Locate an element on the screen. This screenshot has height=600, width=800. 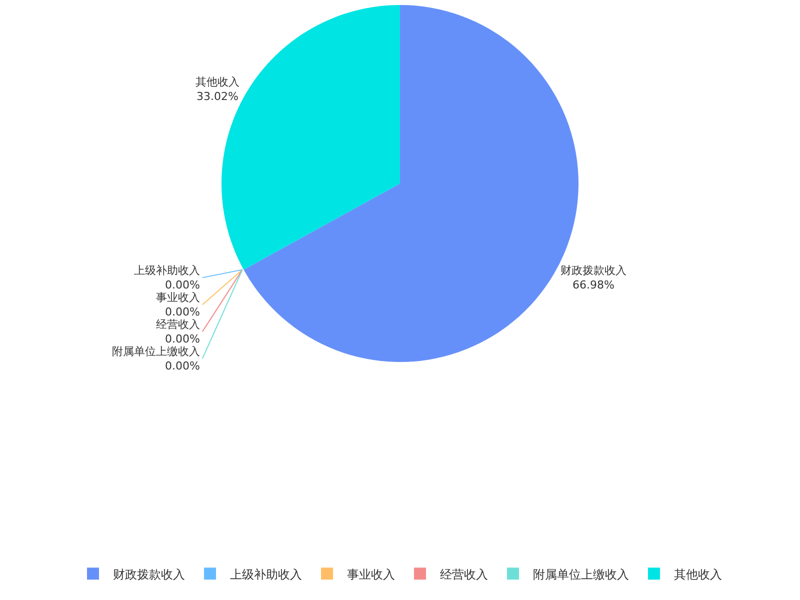
slice-label: 财政拨款收入 is located at coordinates (593, 271).